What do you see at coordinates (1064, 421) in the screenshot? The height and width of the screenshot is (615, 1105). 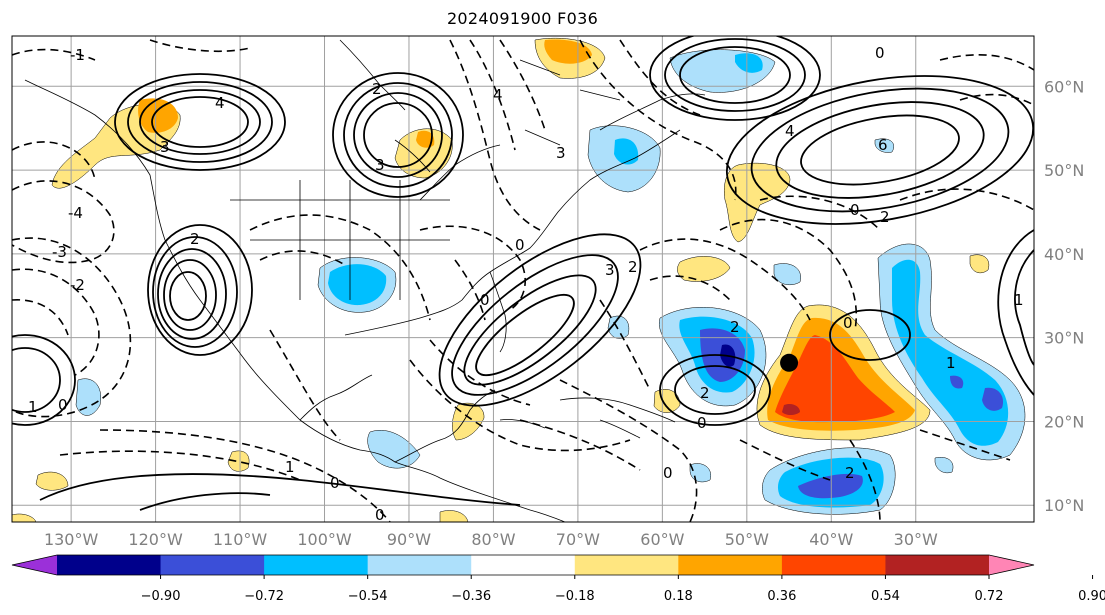 I see `latitude-tick-label: 20°N` at bounding box center [1064, 421].